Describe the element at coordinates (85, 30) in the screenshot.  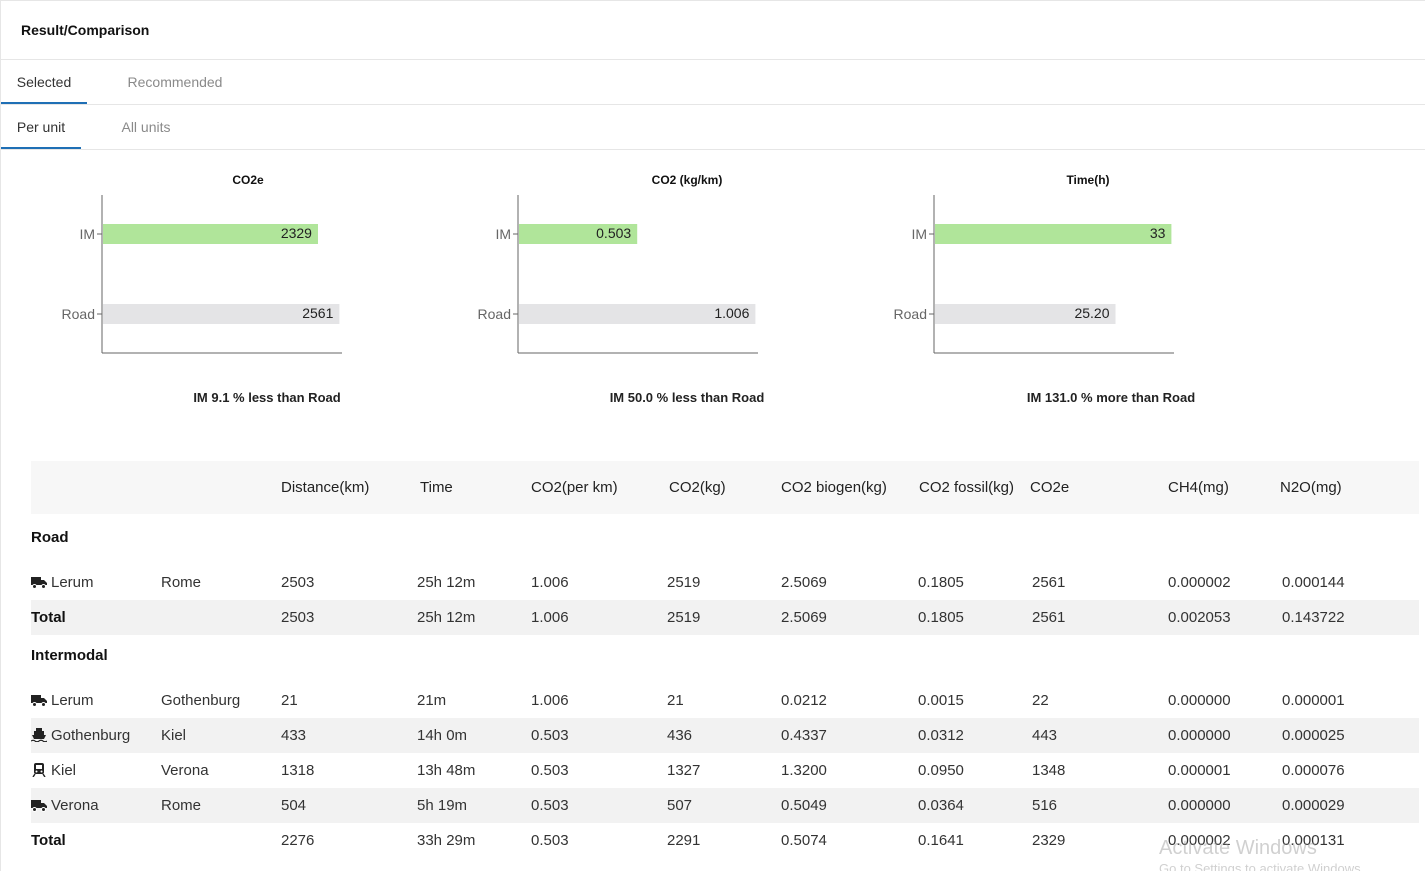
I see `panel-title: Result/Comparison` at that location.